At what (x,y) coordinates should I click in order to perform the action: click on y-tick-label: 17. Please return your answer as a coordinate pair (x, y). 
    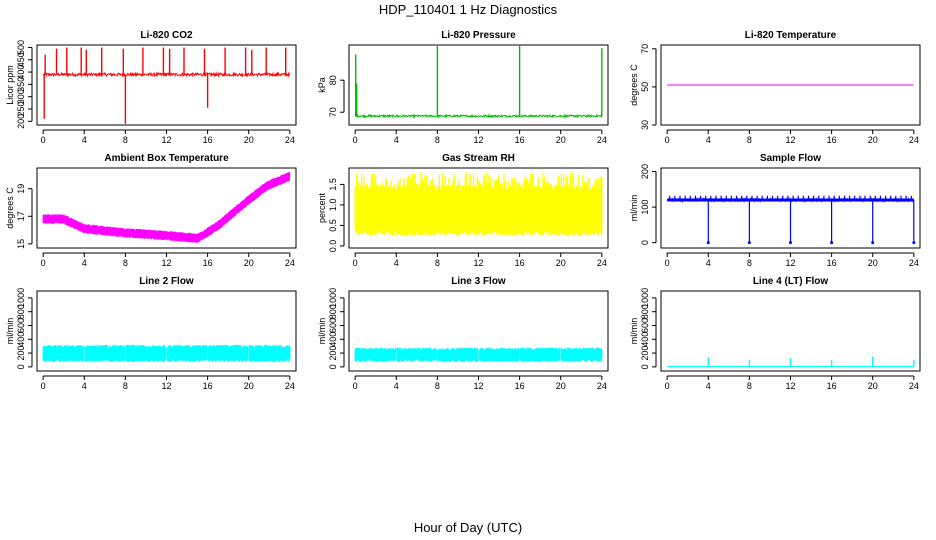
    Looking at the image, I should click on (21, 216).